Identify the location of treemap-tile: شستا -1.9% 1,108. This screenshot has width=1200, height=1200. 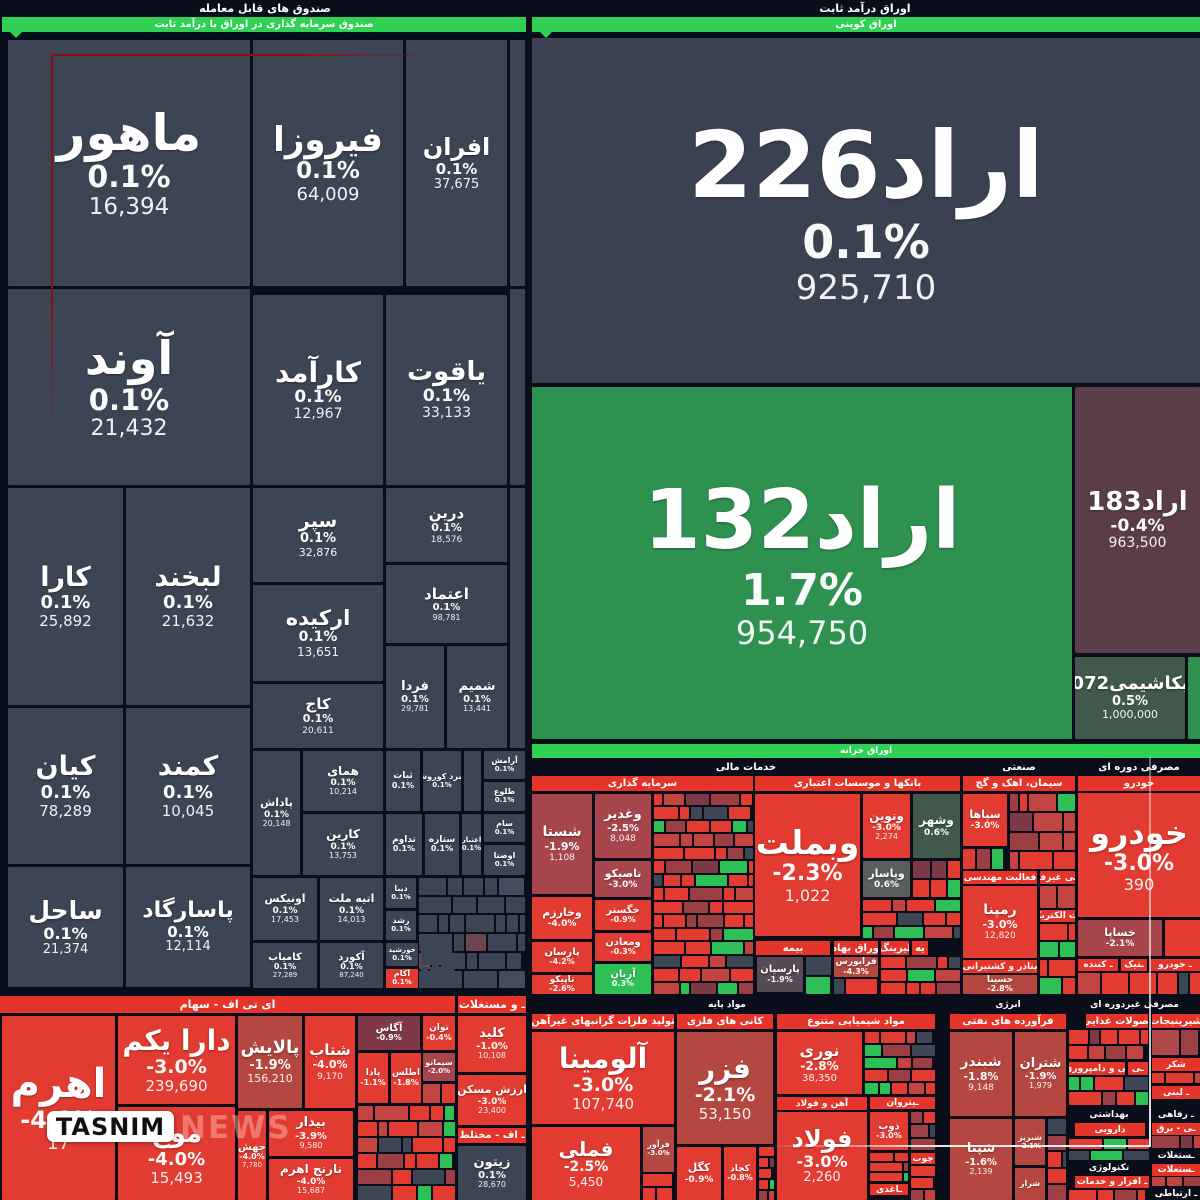
(562, 844).